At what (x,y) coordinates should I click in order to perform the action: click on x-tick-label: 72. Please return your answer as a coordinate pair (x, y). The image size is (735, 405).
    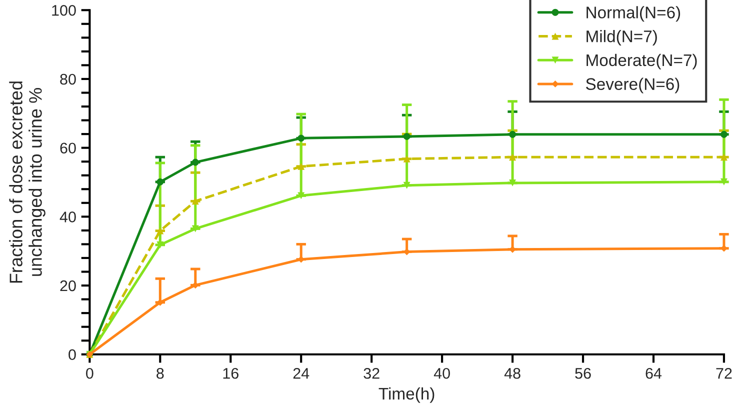
    Looking at the image, I should click on (724, 373).